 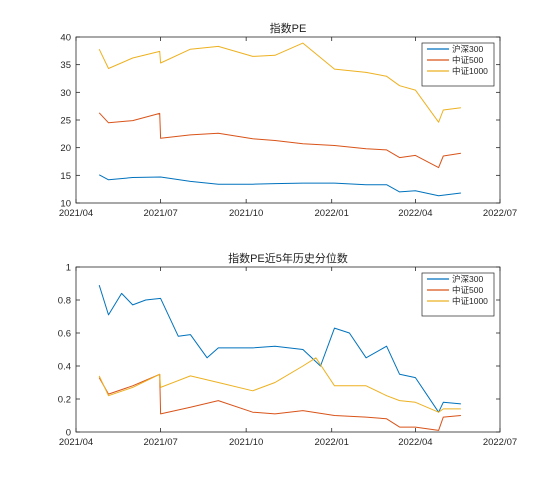 What do you see at coordinates (64, 367) in the screenshot?
I see `y-tick-label: 0.4` at bounding box center [64, 367].